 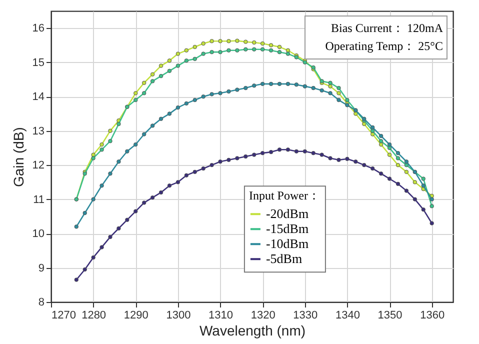 What do you see at coordinates (347, 316) in the screenshot?
I see `x-tick-label: 1340` at bounding box center [347, 316].